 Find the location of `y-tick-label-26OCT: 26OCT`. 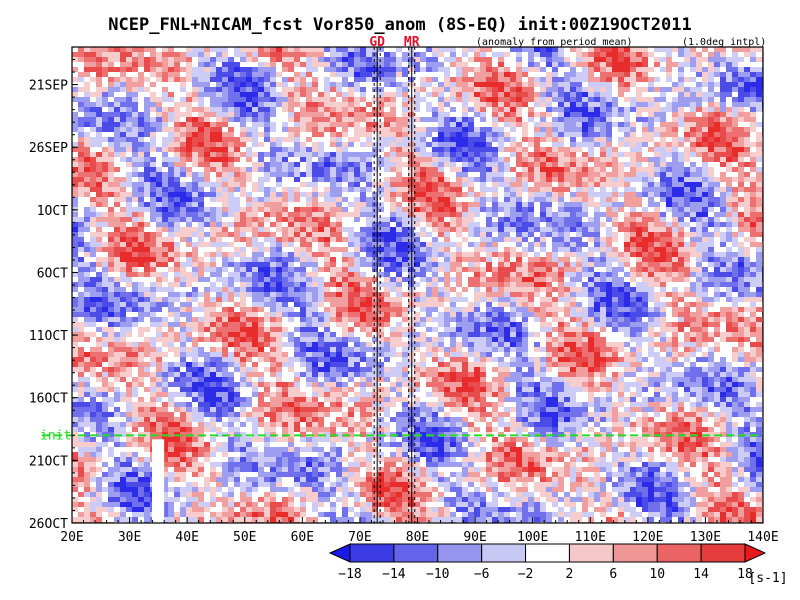

y-tick-label-26OCT: 26OCT is located at coordinates (48, 524).